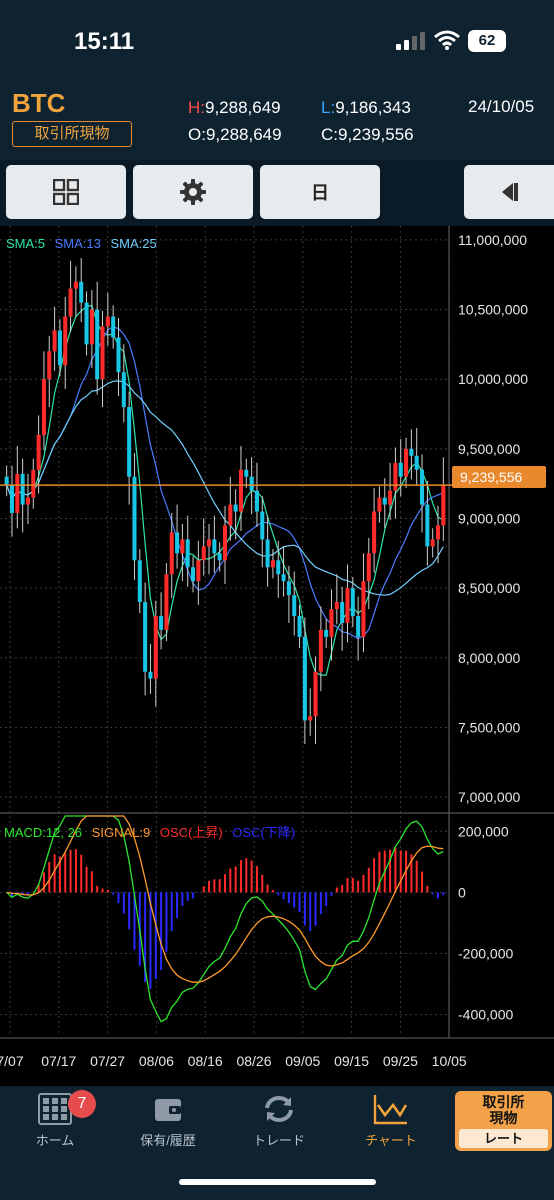 This screenshot has height=1200, width=554. I want to click on grid-icon, so click(66, 192).